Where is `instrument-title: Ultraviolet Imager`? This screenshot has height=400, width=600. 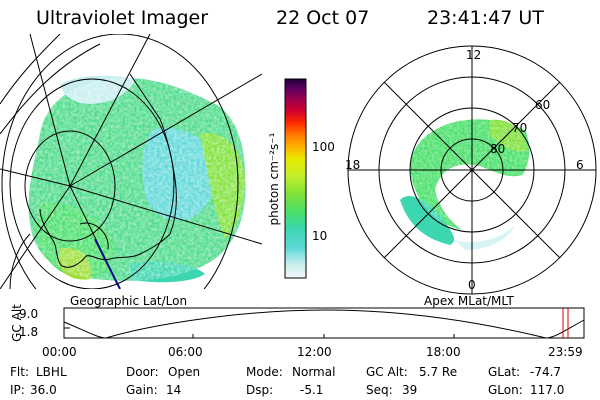
instrument-title: Ultraviolet Imager is located at coordinates (122, 18).